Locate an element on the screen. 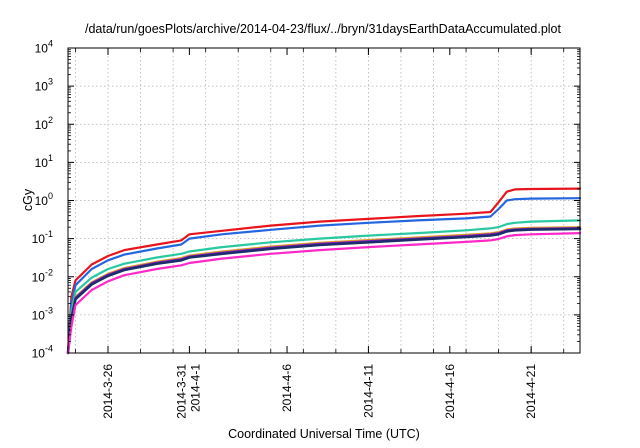  x-axis-label: Coordinated Universal Time (UTC) is located at coordinates (324, 434).